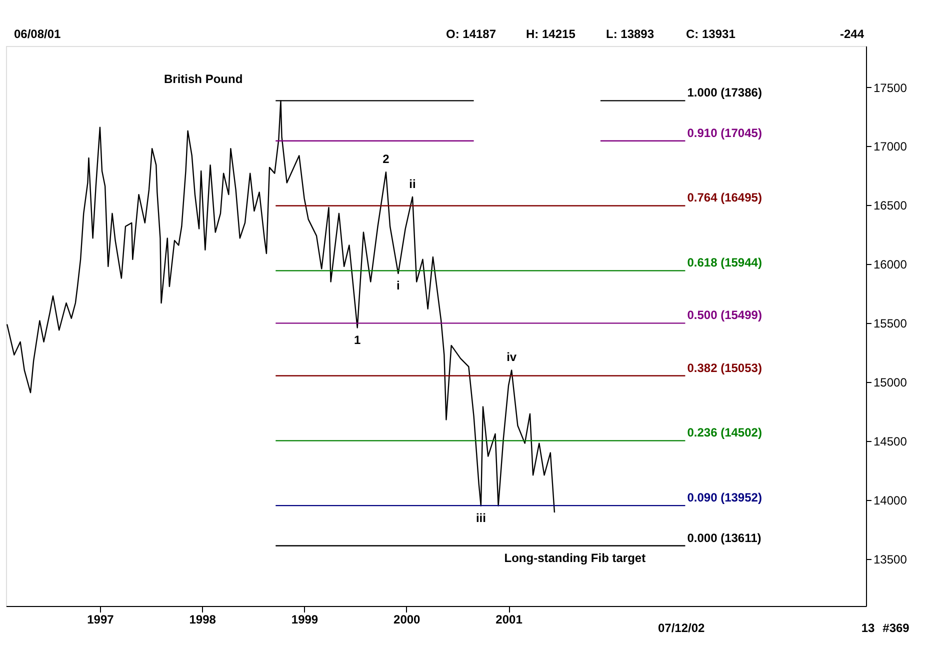 This screenshot has height=657, width=929. I want to click on series-label: 0.090 (13952), so click(724, 497).